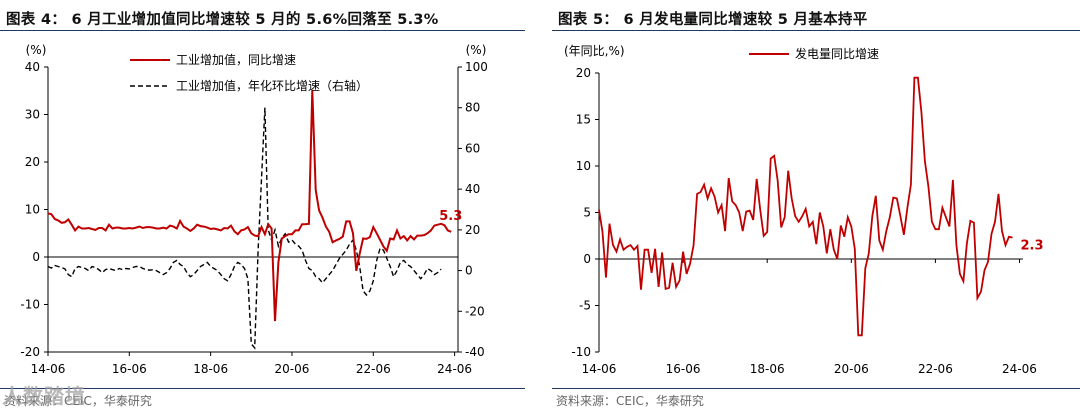 The image size is (1080, 414). Describe the element at coordinates (236, 59) in the screenshot. I see `legend-label-yoy: 工业增加值，同比增速` at that location.